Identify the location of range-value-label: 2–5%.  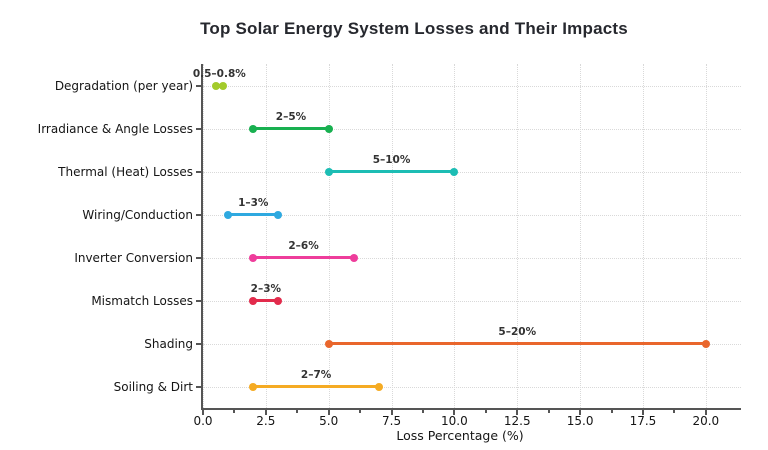
(291, 116).